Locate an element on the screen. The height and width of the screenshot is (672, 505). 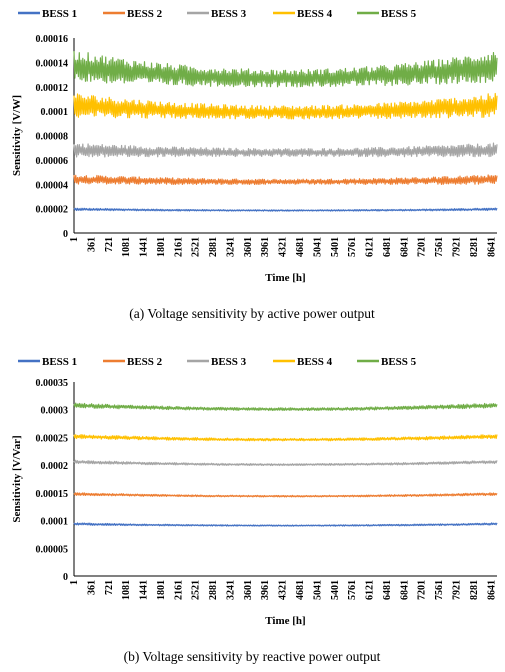
y-tick-label: 0.00004 is located at coordinates (52, 185).